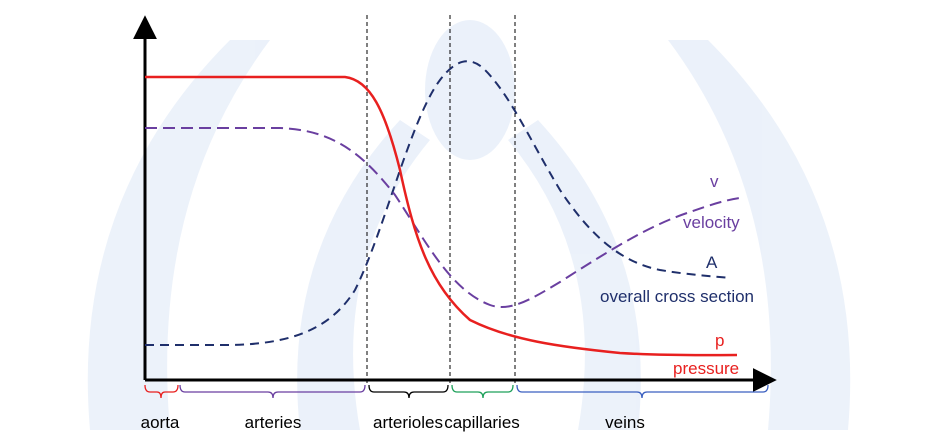  What do you see at coordinates (677, 296) in the screenshot?
I see `cross-section-label: overall cross section` at bounding box center [677, 296].